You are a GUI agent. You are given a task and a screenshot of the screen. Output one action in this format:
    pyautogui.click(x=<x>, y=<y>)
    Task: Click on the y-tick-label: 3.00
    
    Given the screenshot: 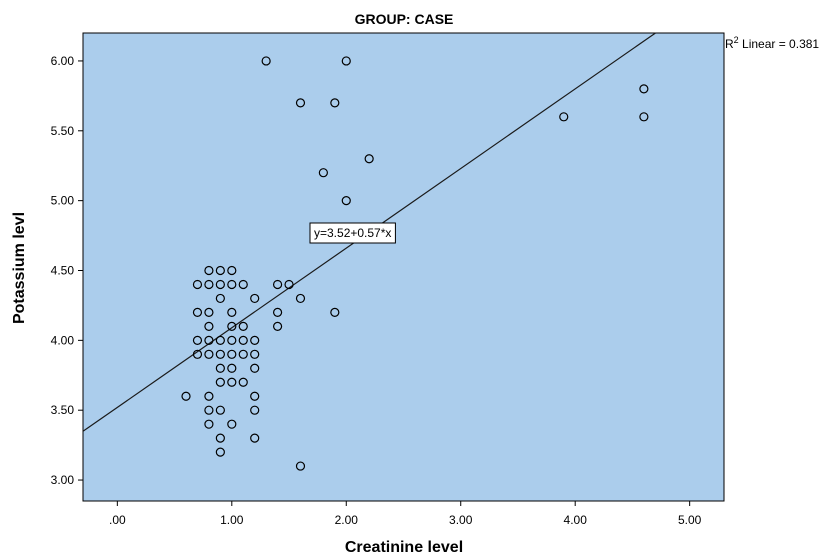 What is the action you would take?
    pyautogui.click(x=63, y=480)
    